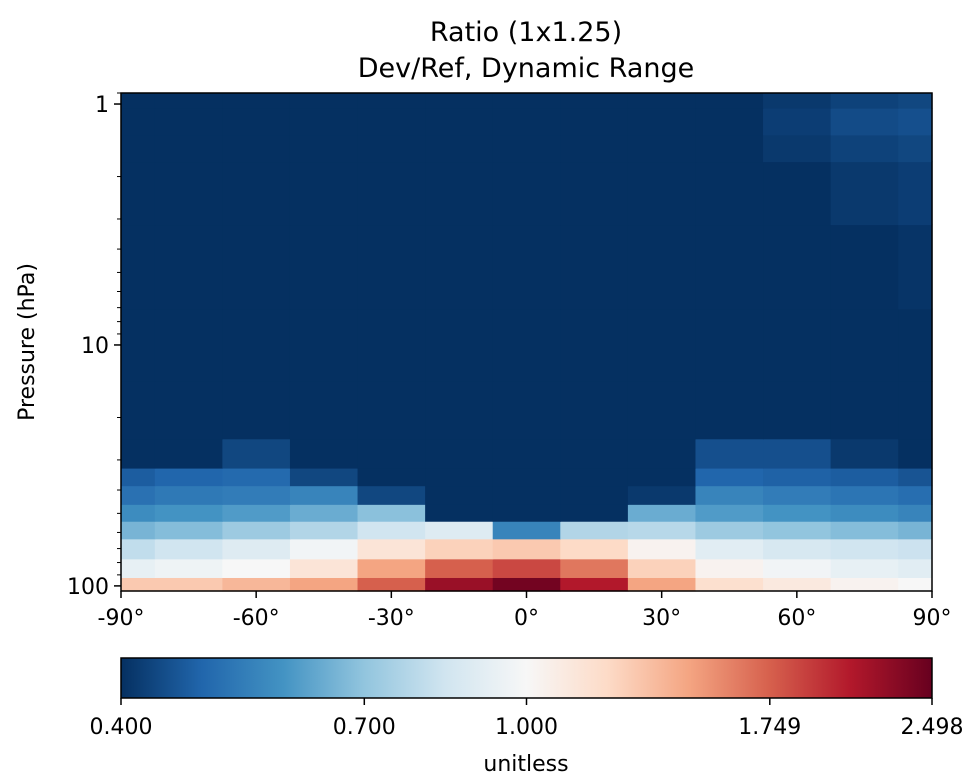 This screenshot has width=973, height=779. Describe the element at coordinates (796, 618) in the screenshot. I see `x-tick-label: 60°` at that location.